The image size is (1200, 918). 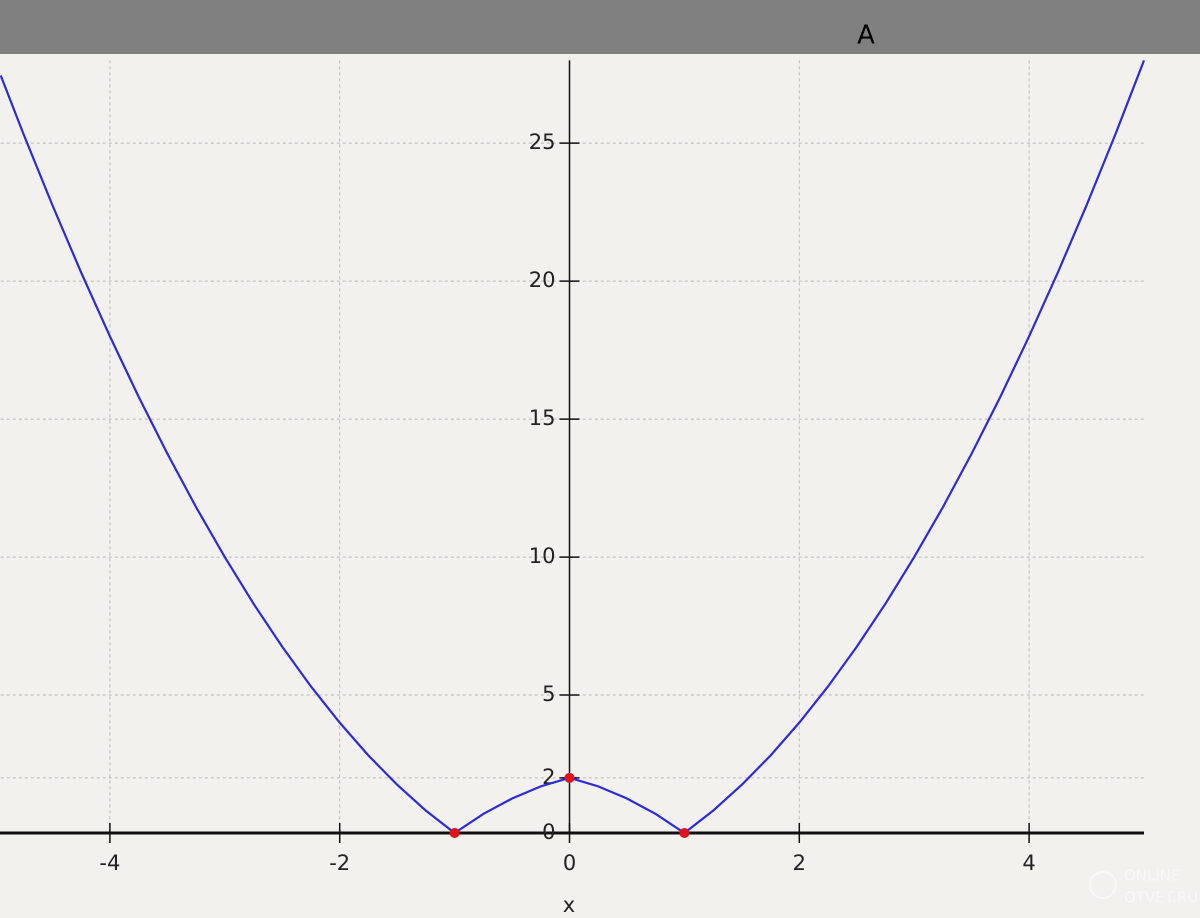 I want to click on x-tick-label: 0, so click(x=569, y=863).